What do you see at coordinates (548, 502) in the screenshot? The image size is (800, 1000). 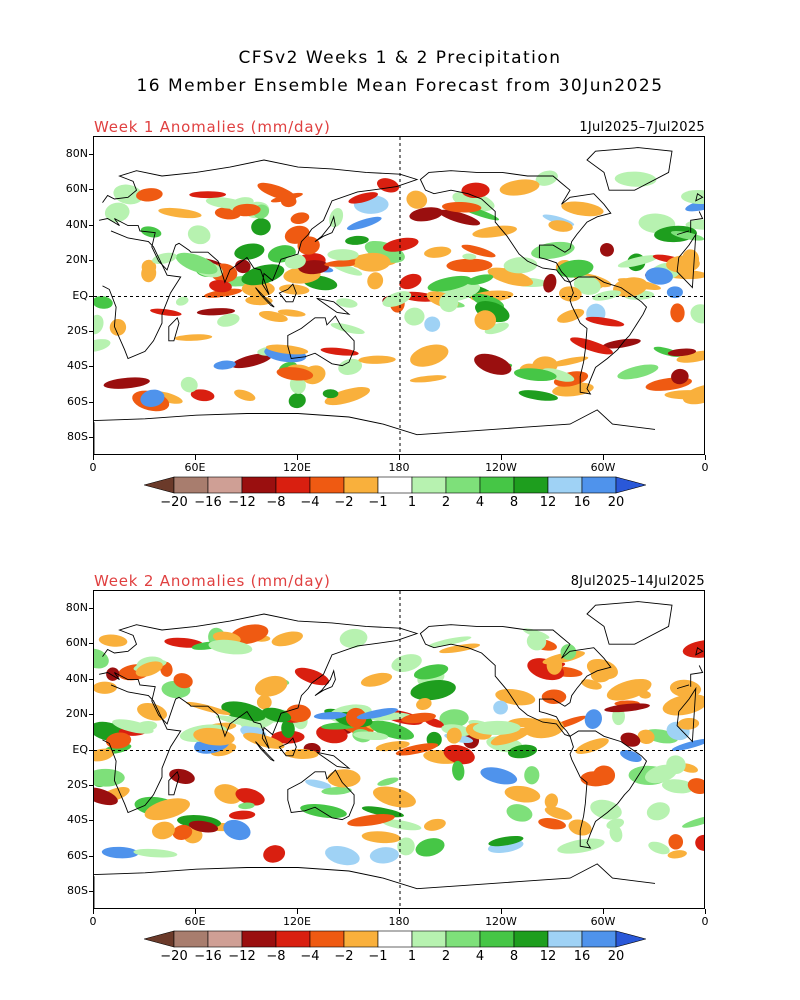 I see `colorbar-label: 12` at bounding box center [548, 502].